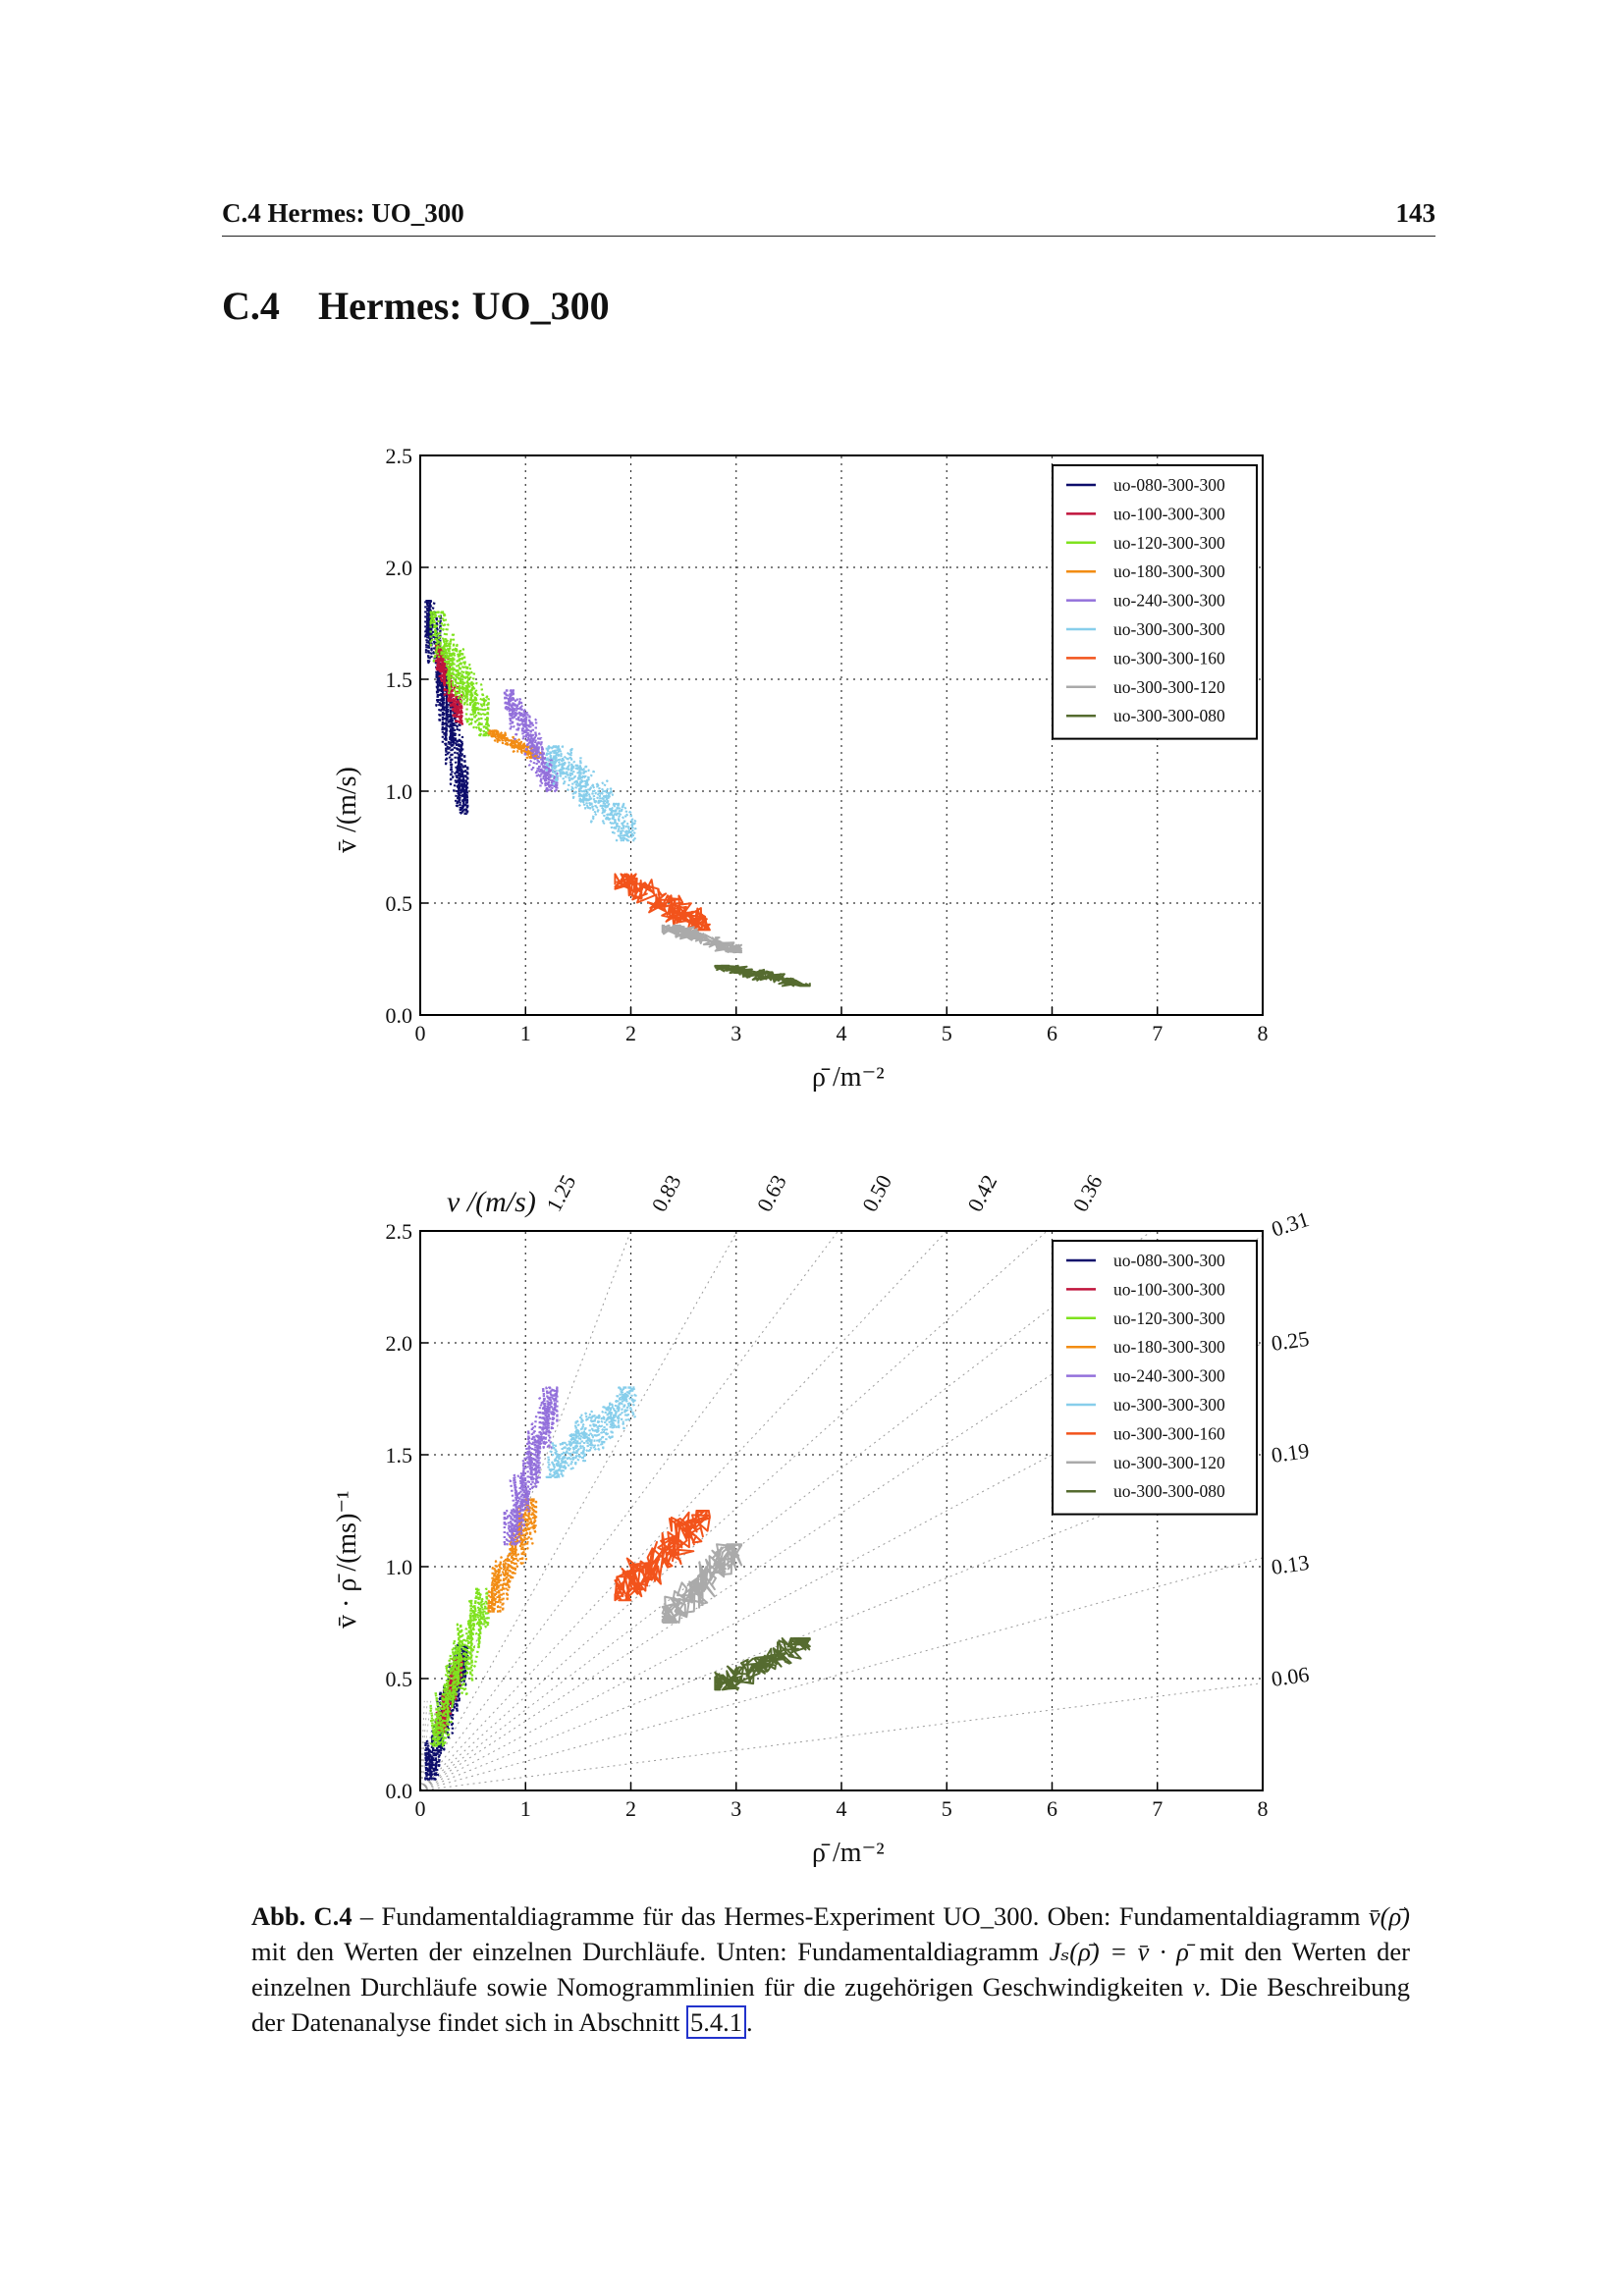  Describe the element at coordinates (848, 1853) in the screenshot. I see `x-axis-label: ρ̄ /m⁻²` at that location.